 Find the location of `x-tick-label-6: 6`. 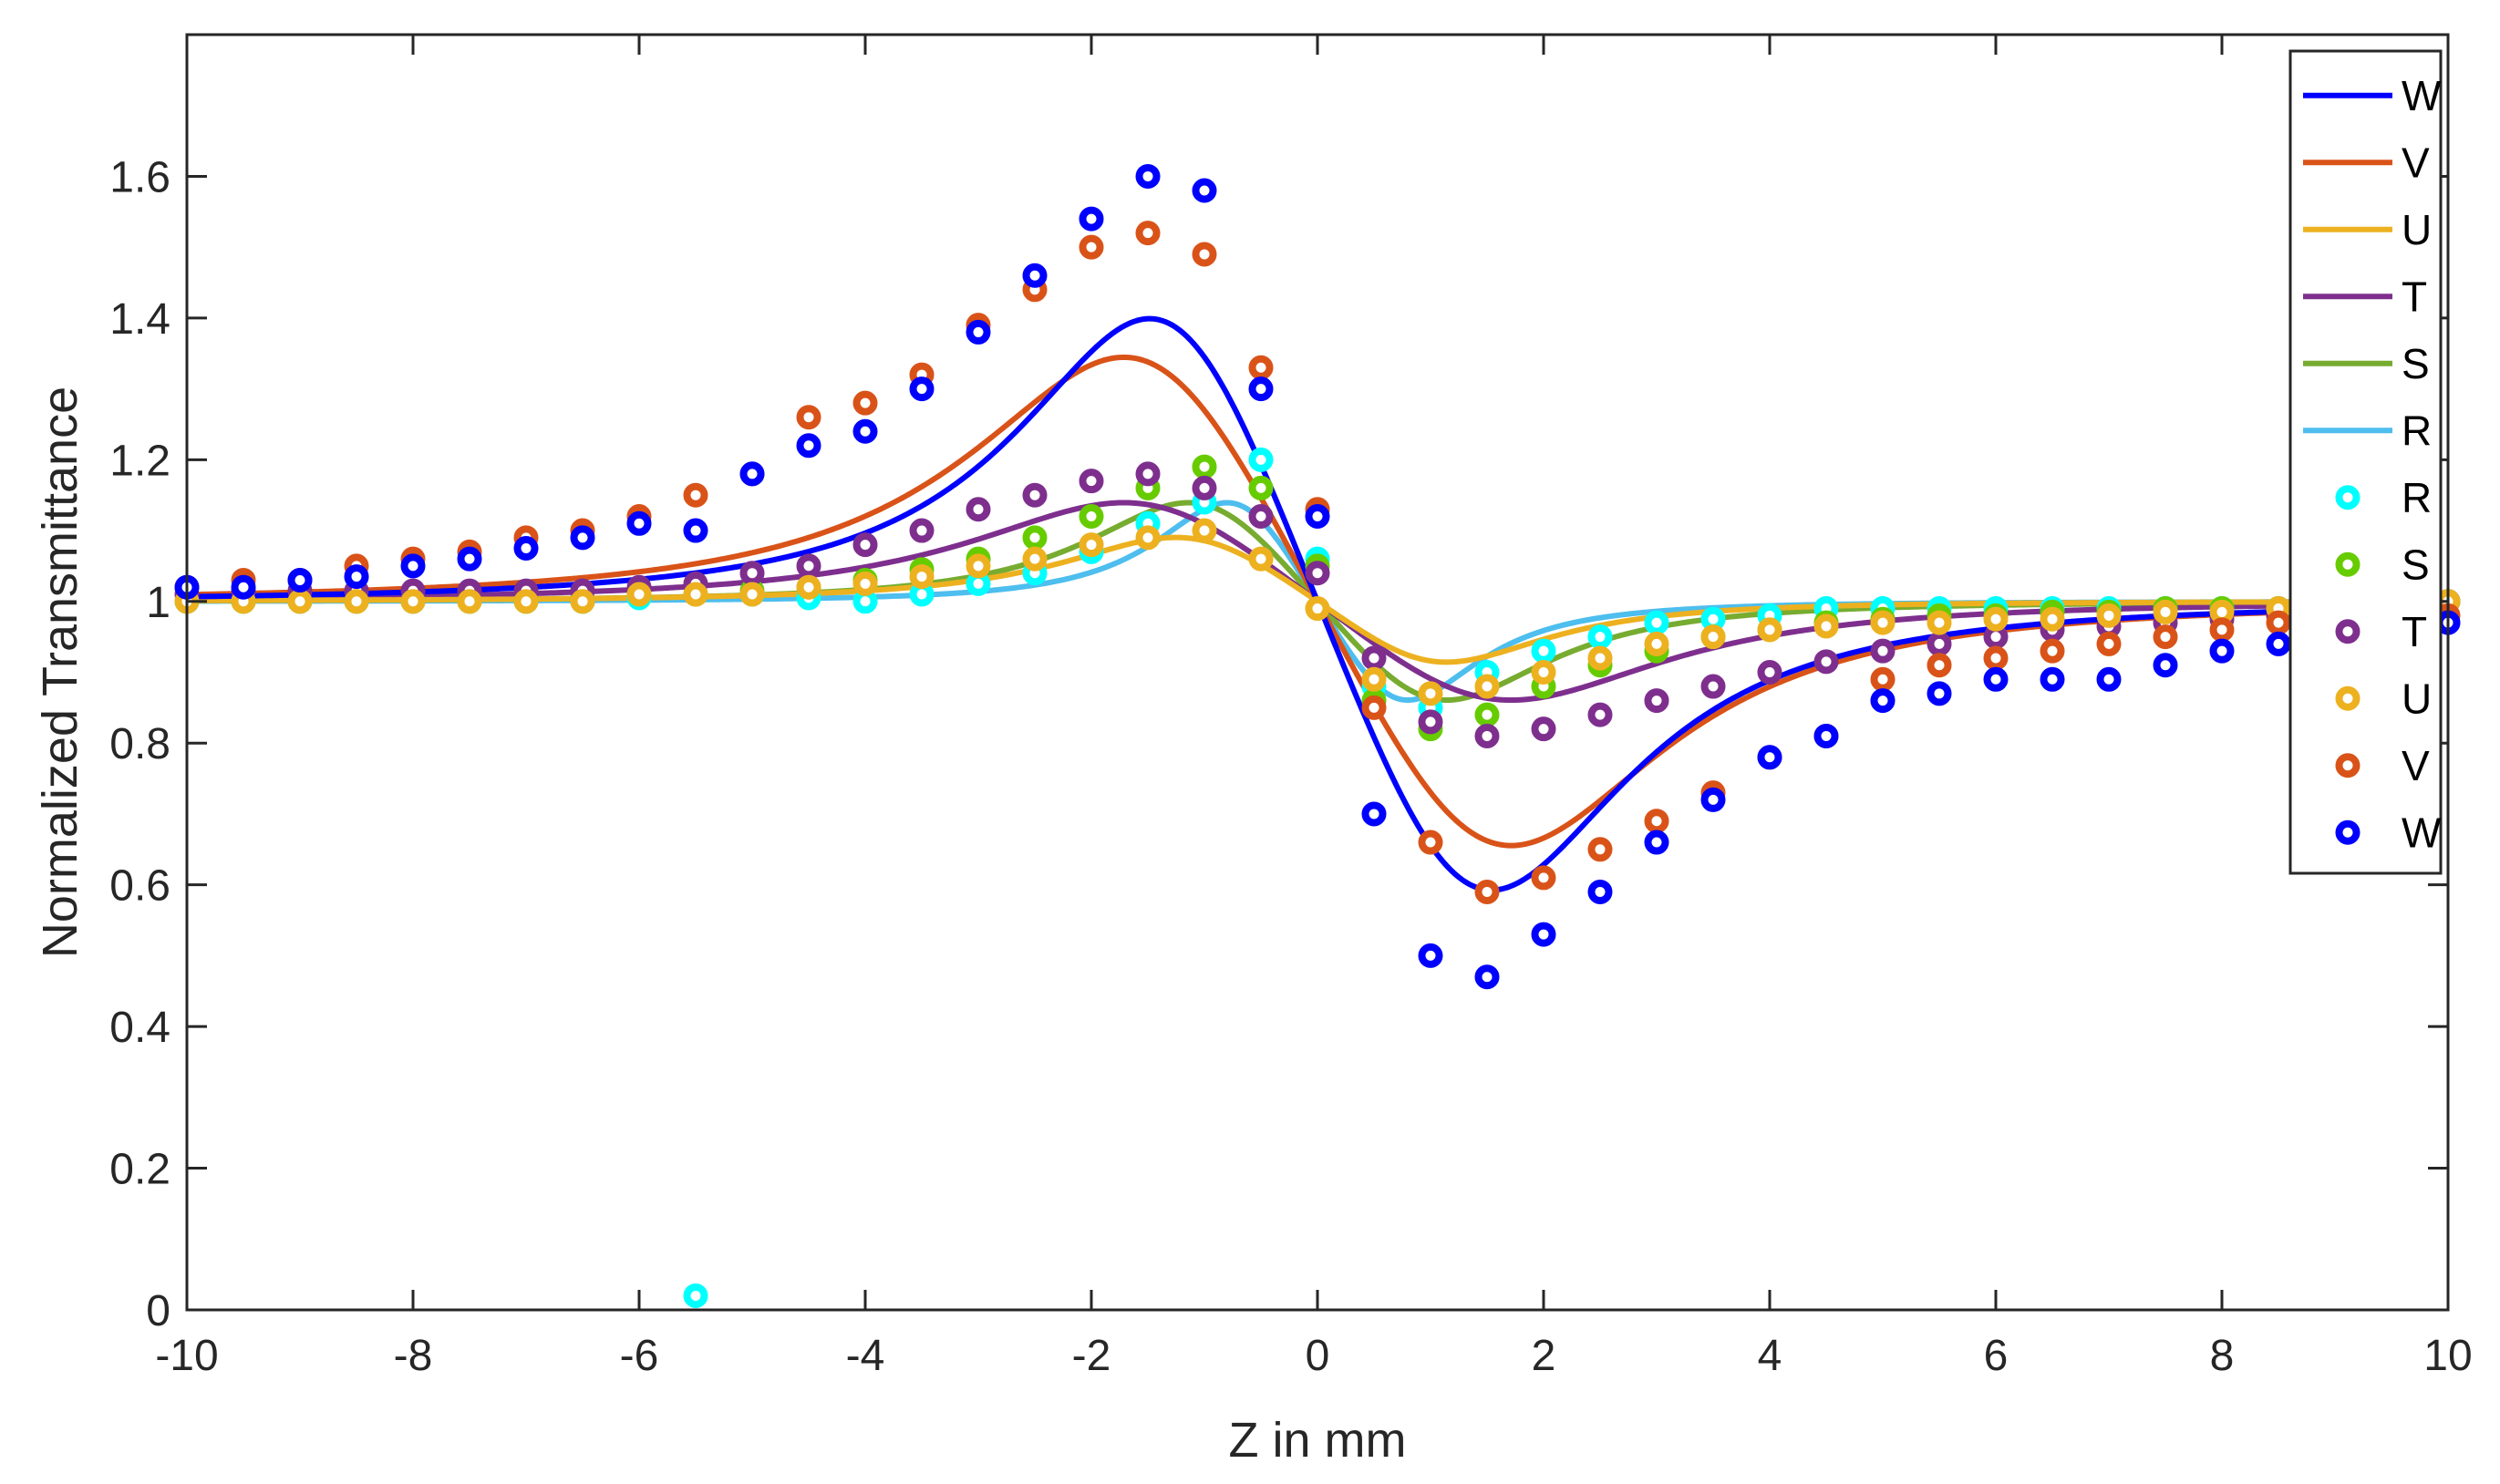

x-tick-label-6: 6 is located at coordinates (1996, 1356).